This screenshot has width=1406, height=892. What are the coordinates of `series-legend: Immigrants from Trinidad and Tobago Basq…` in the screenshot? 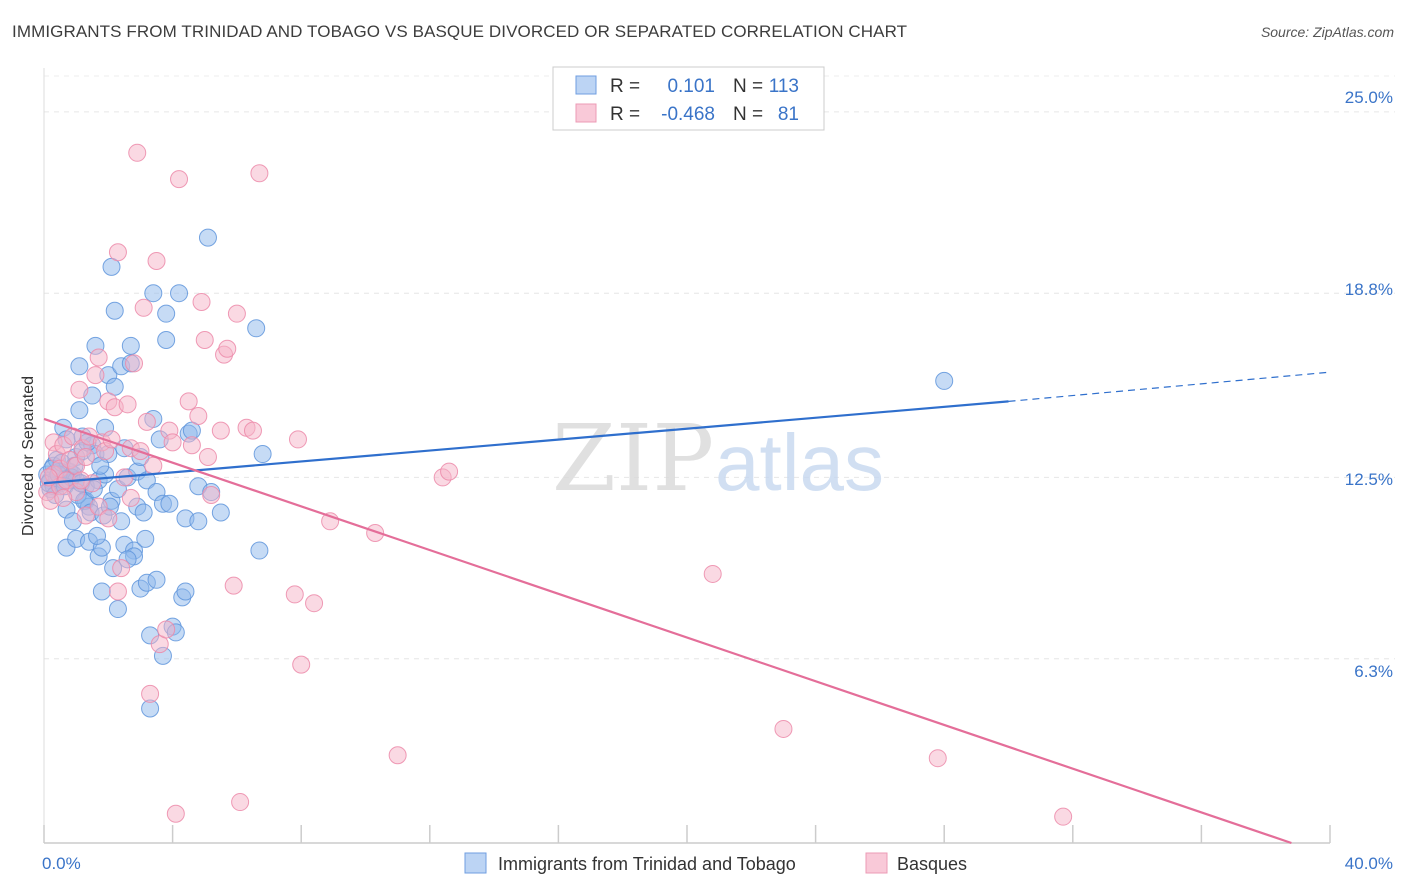 It's located at (715, 863).